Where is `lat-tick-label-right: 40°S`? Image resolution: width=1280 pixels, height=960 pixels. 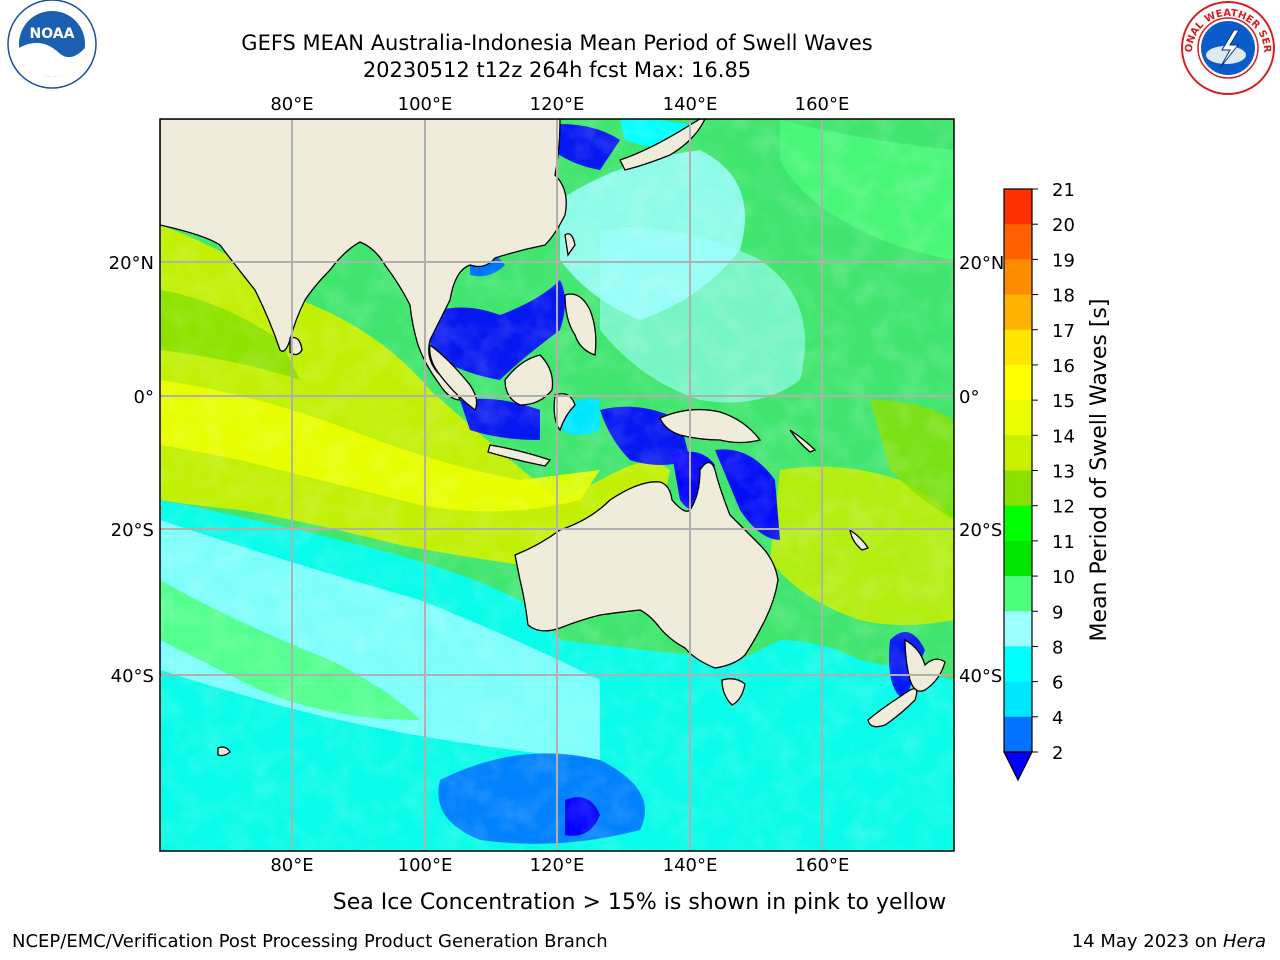
lat-tick-label-right: 40°S is located at coordinates (980, 676).